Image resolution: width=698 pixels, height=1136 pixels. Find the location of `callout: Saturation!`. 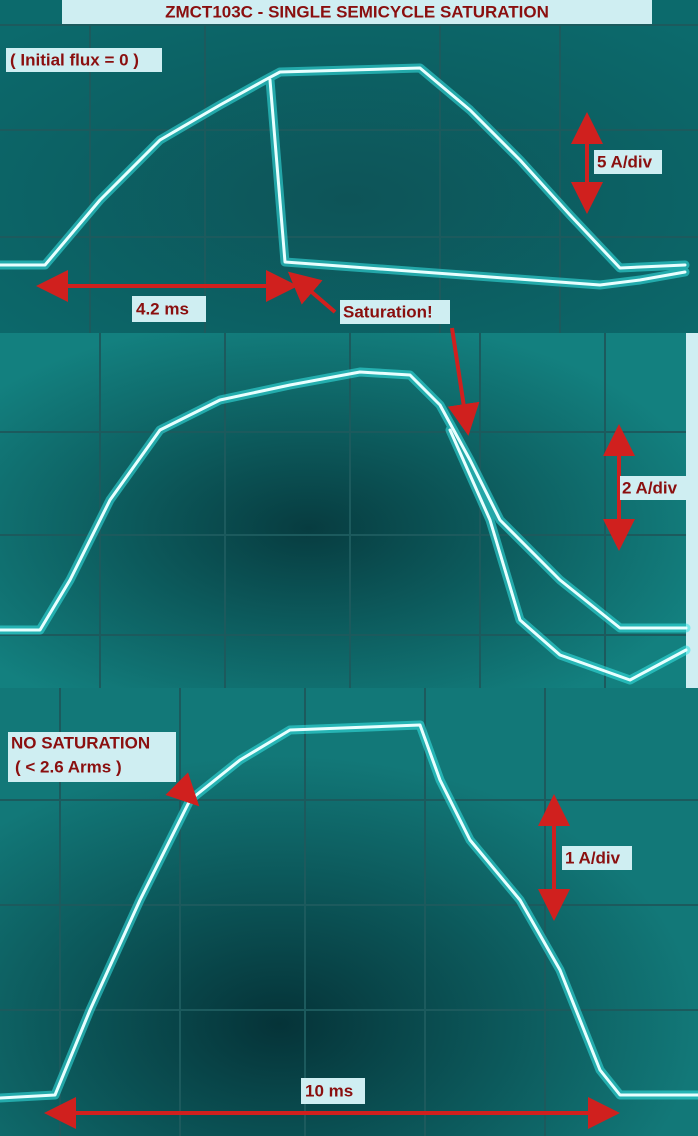

callout: Saturation! is located at coordinates (388, 311).